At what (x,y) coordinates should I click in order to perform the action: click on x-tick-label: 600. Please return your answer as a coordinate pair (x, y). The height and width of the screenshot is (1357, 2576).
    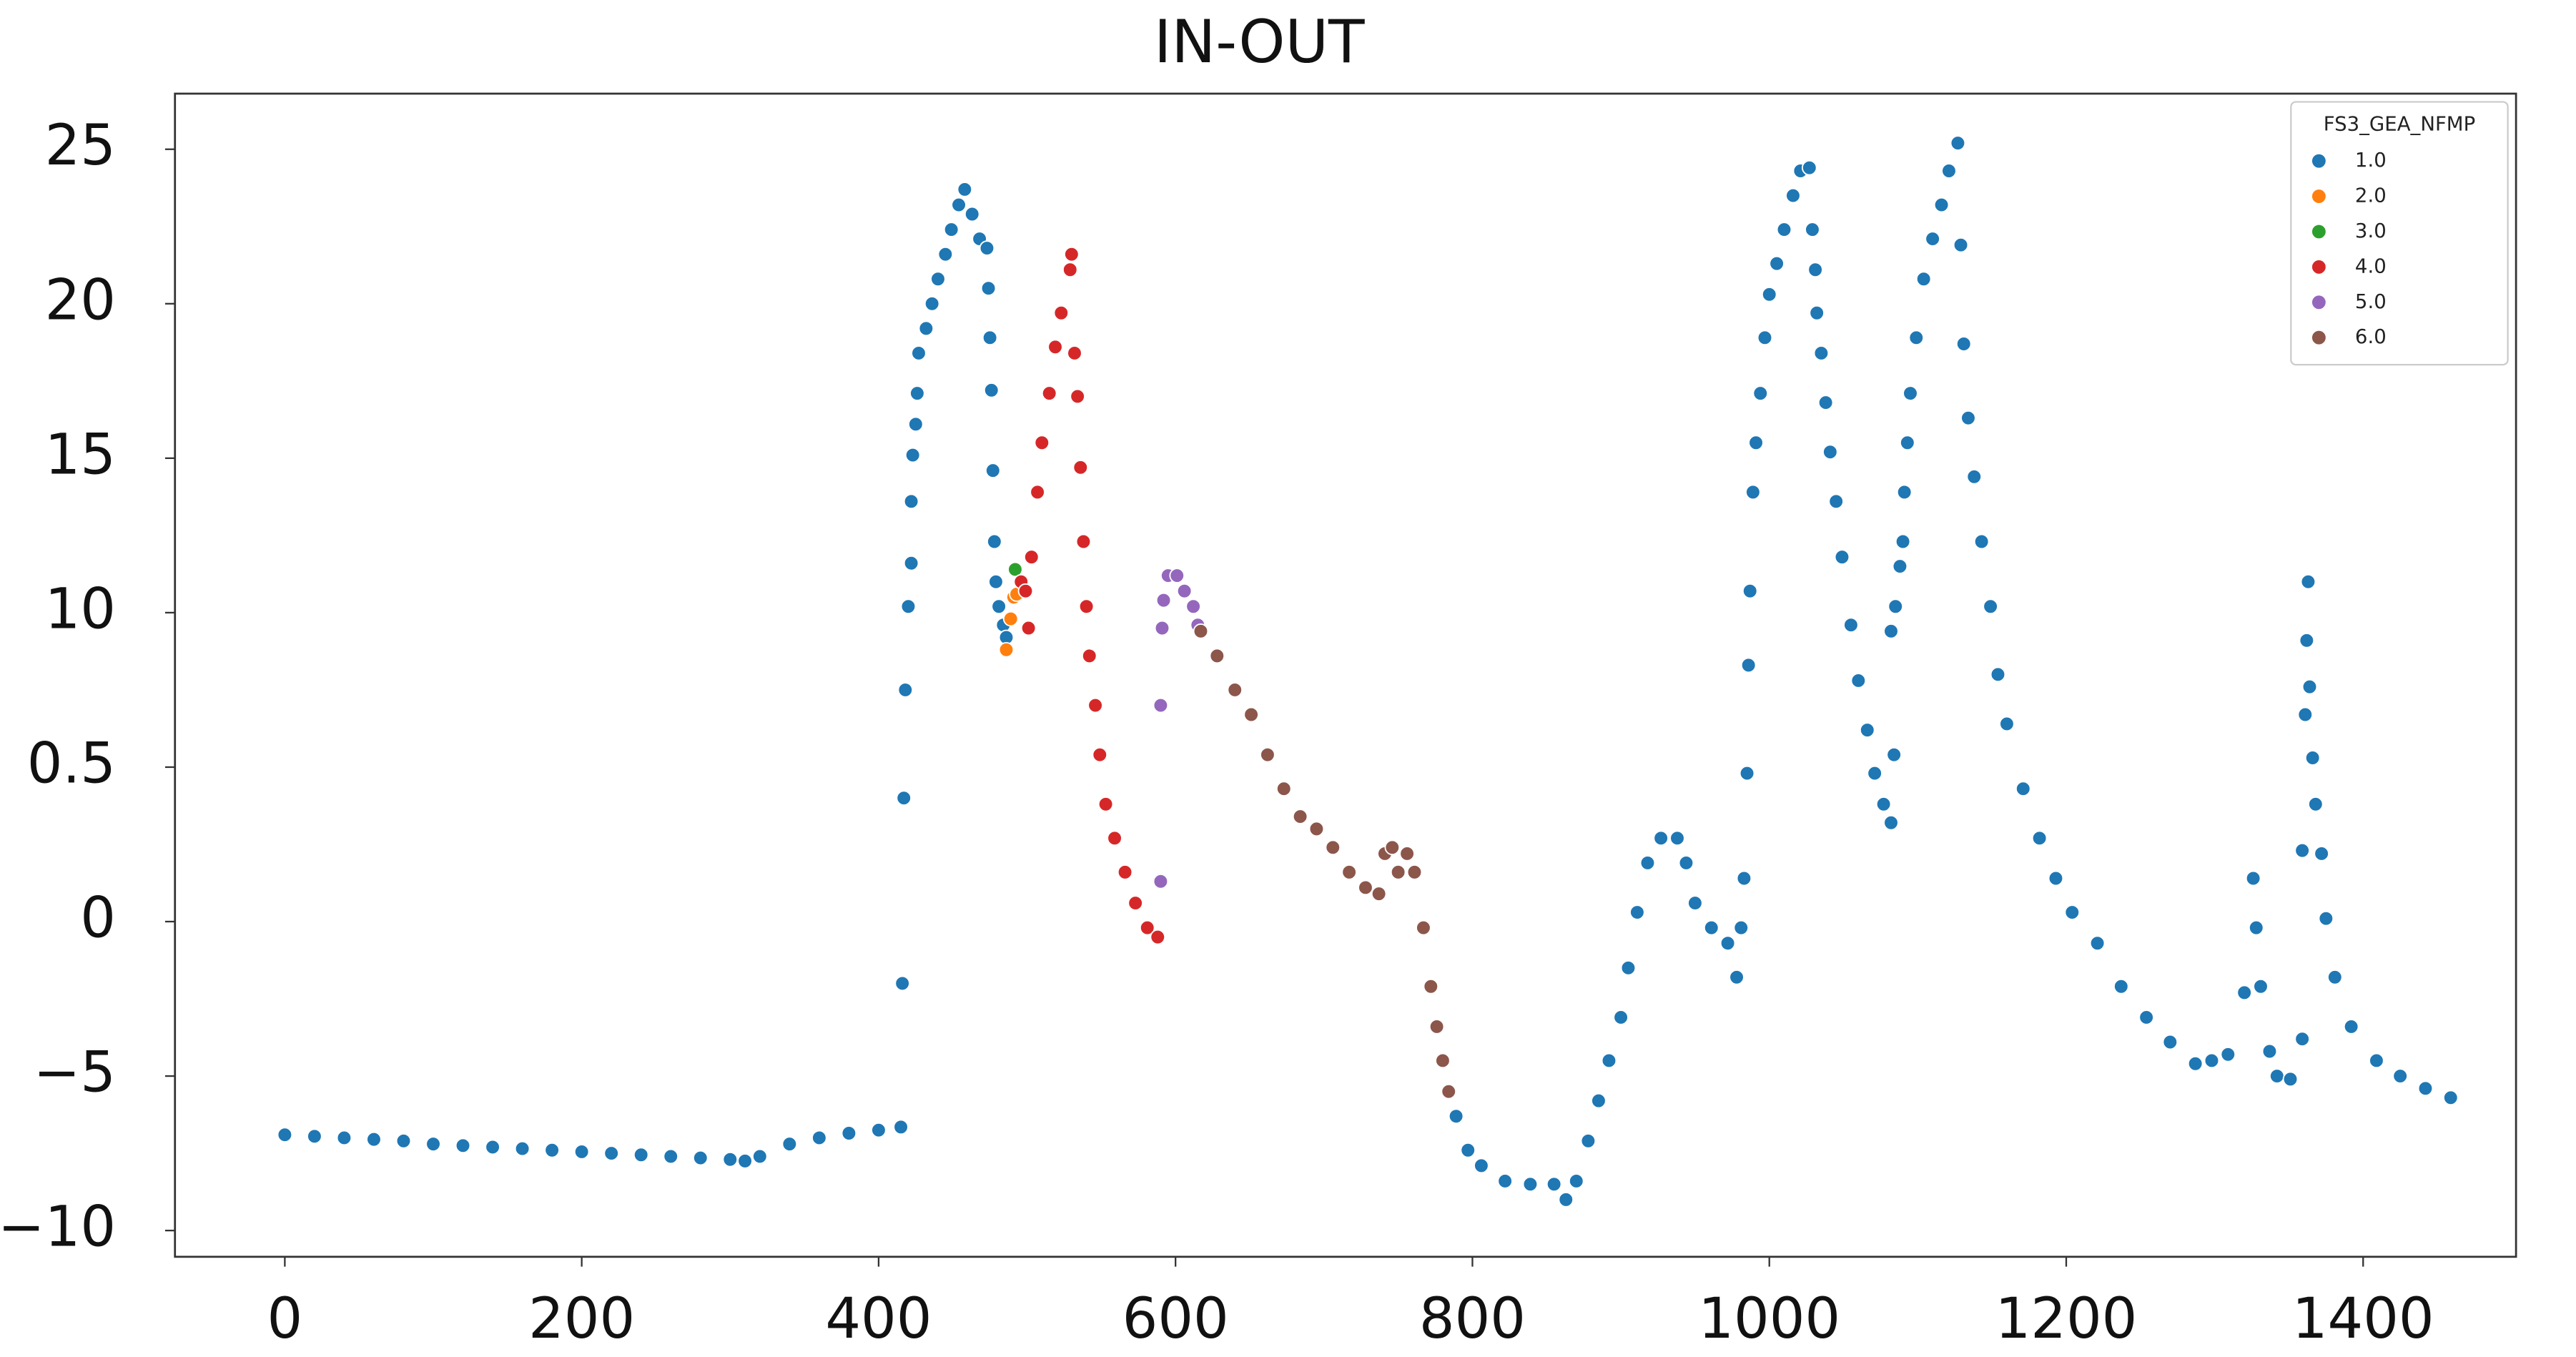
    Looking at the image, I should click on (1175, 1319).